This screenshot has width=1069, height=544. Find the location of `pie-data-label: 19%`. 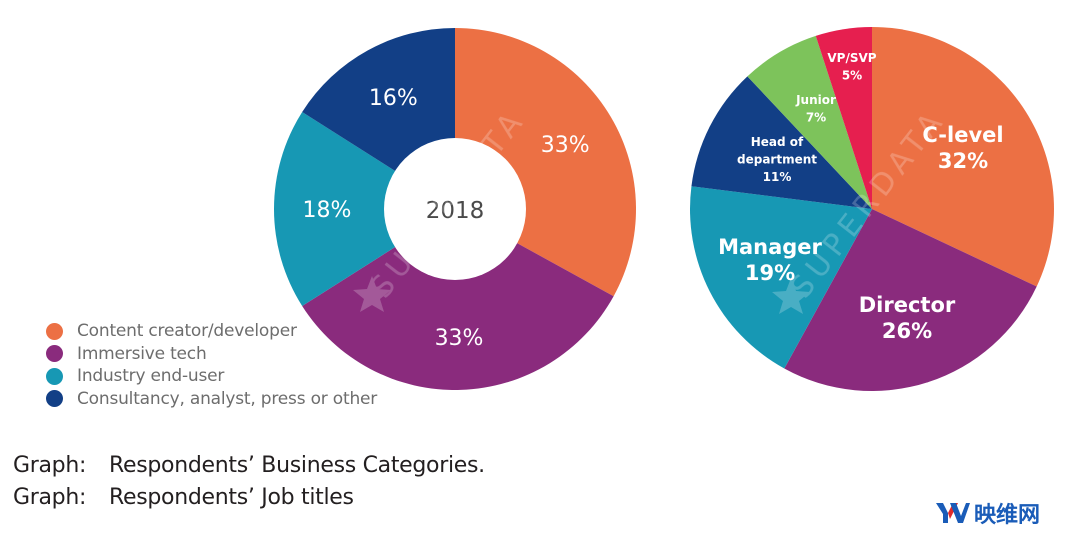

pie-data-label: 19% is located at coordinates (770, 273).